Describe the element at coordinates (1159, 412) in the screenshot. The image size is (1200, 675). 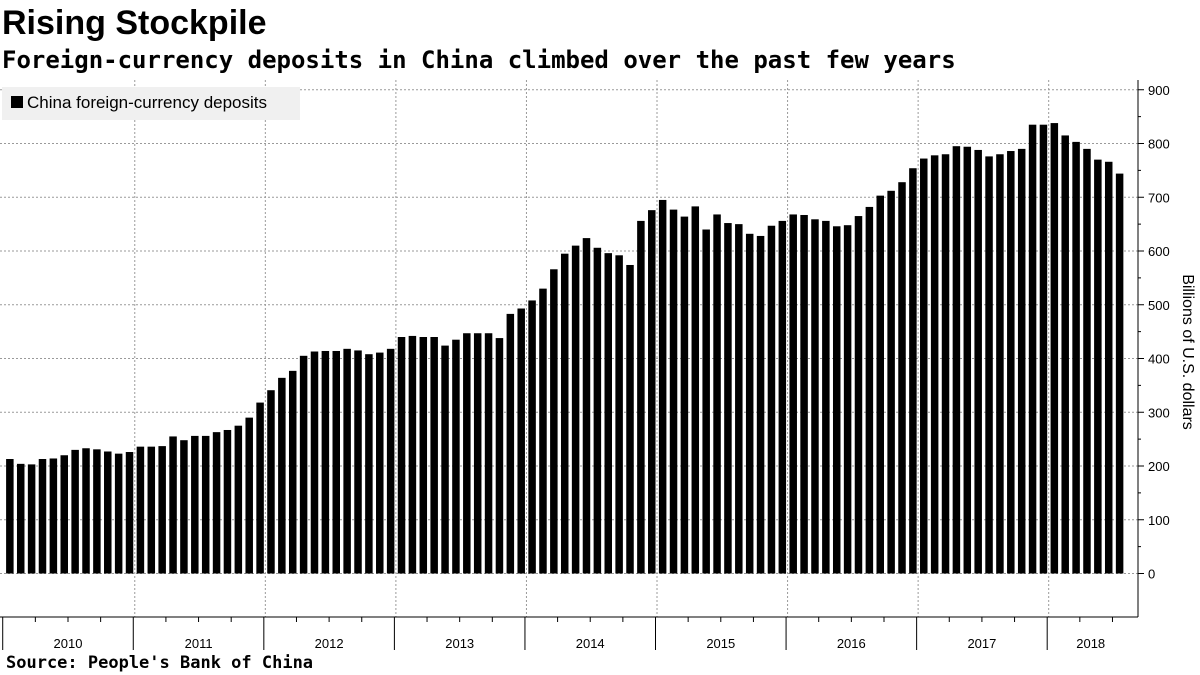
I see `y-tick-label: 300` at that location.